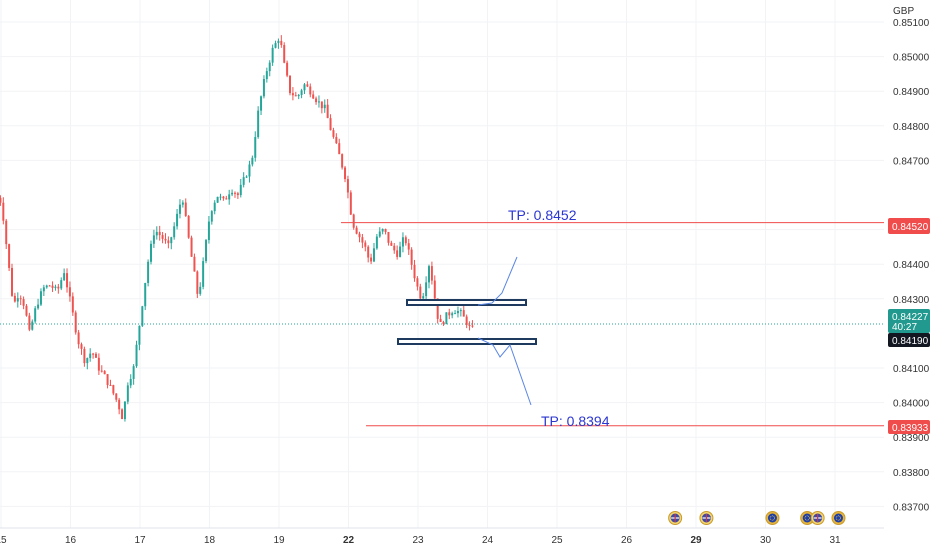 The image size is (932, 550). I want to click on support-box, so click(467, 341).